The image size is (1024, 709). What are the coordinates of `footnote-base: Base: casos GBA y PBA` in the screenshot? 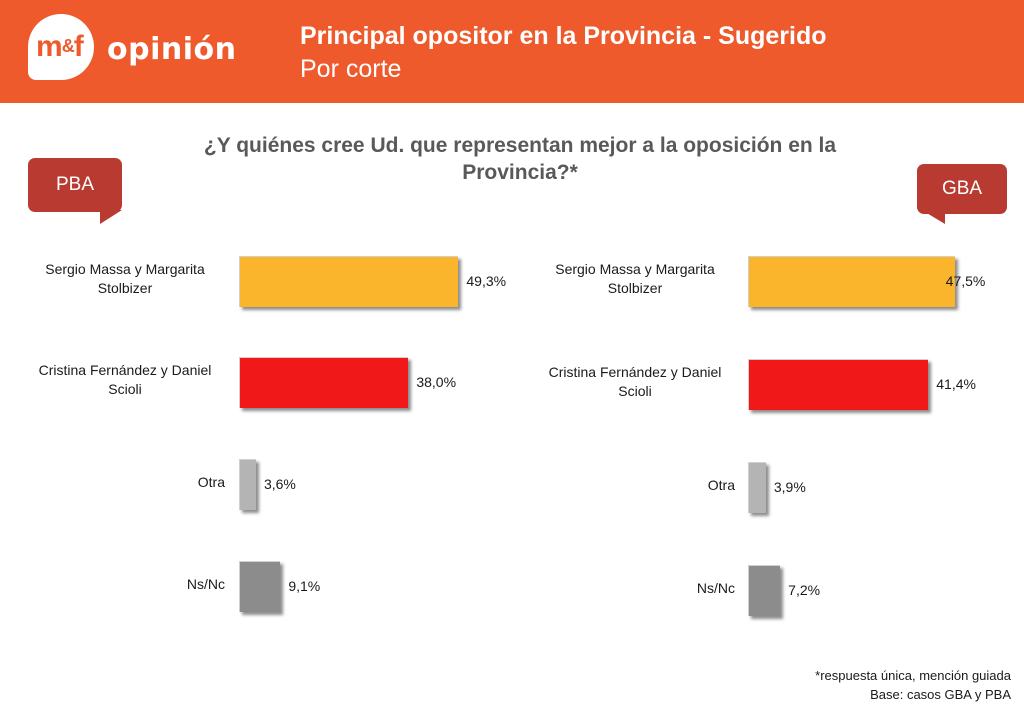 It's located at (940, 694).